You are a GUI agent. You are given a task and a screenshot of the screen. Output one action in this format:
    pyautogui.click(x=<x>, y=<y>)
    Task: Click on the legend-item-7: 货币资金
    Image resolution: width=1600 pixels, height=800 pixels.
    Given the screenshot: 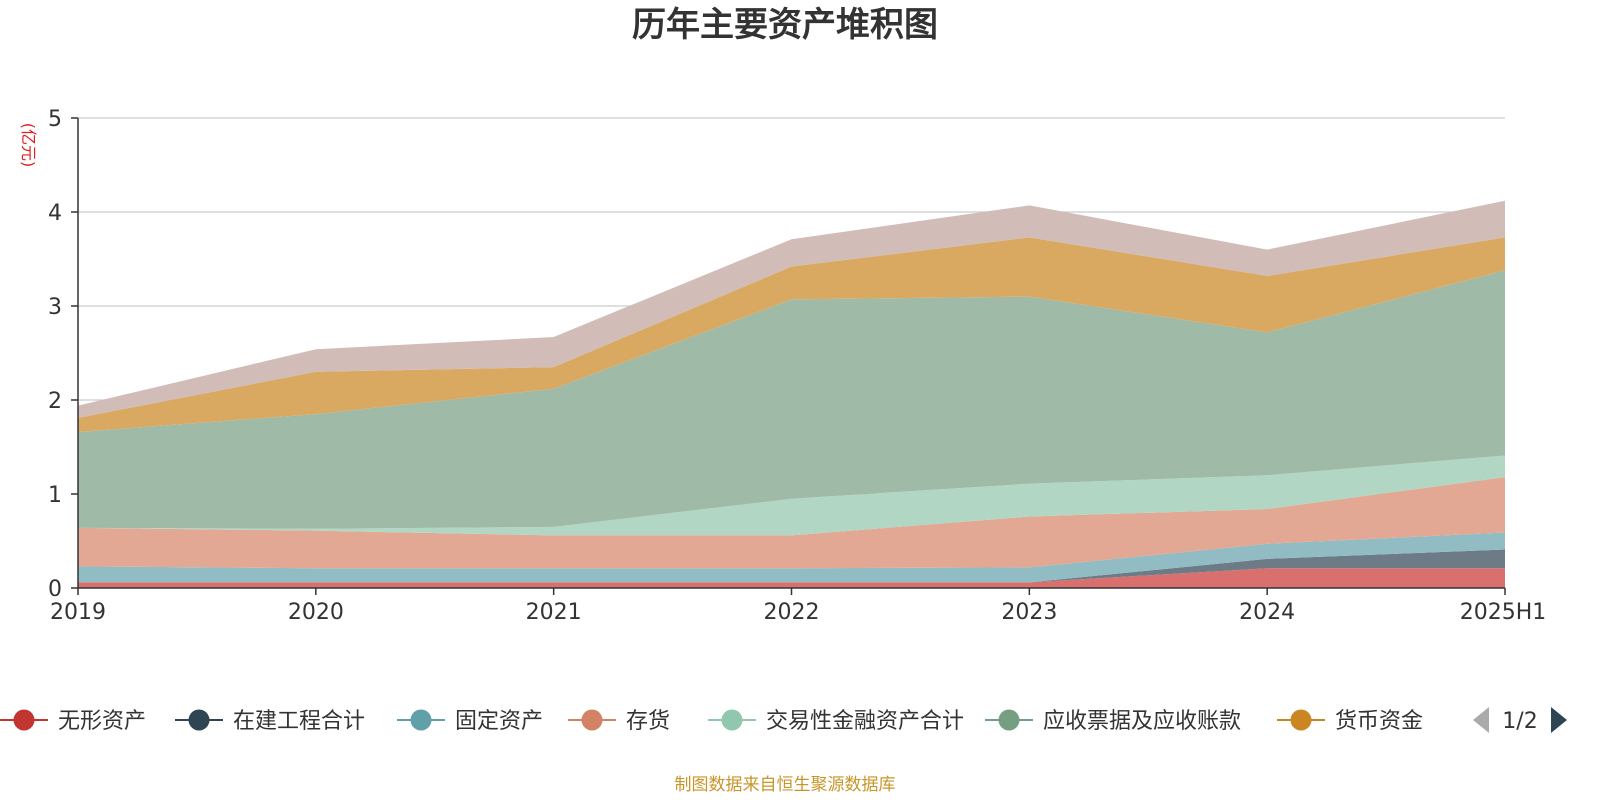 What is the action you would take?
    pyautogui.click(x=1350, y=721)
    